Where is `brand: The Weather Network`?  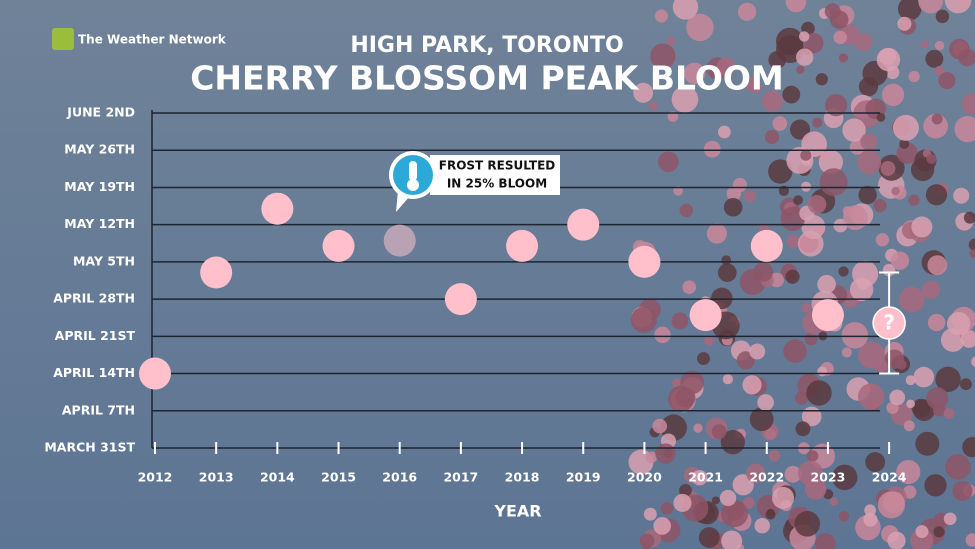 brand: The Weather Network is located at coordinates (152, 40).